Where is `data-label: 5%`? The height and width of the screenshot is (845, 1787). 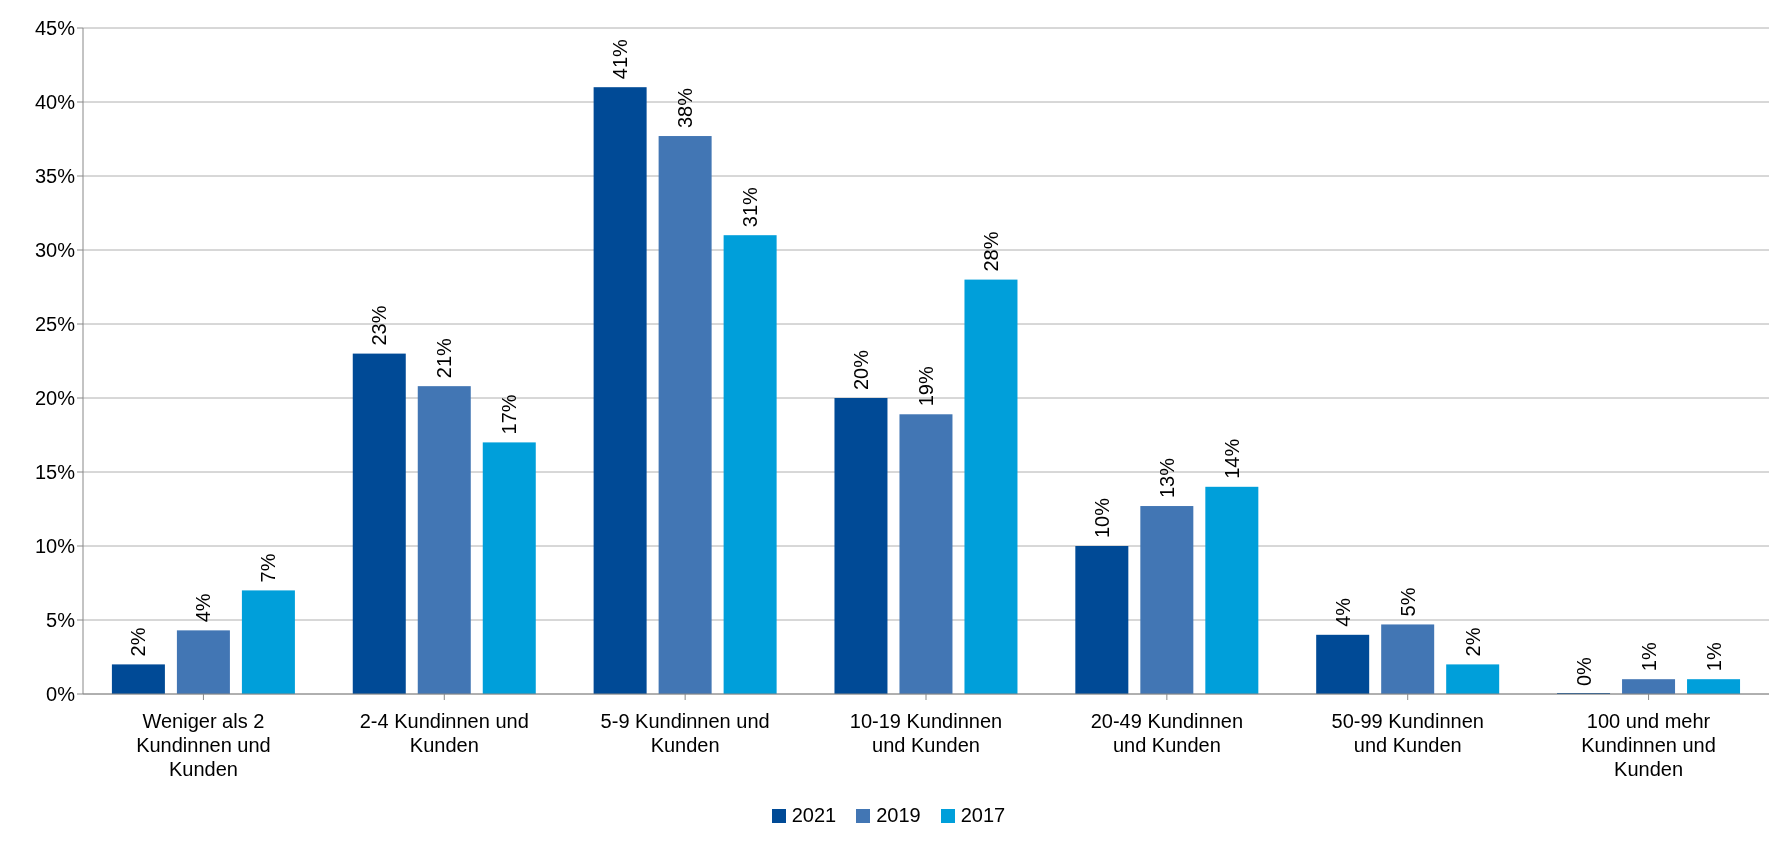
data-label: 5% is located at coordinates (1407, 602).